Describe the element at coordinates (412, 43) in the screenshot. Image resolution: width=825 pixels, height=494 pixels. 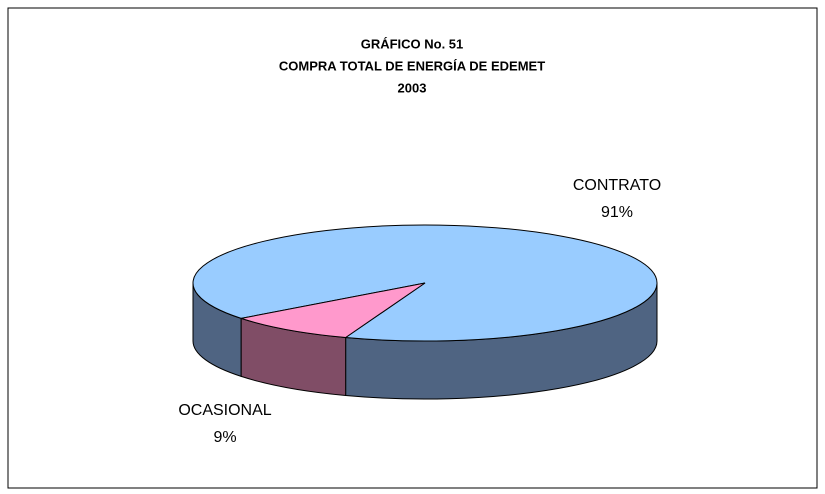
I see `chart-title: GRÁFICO No. 51` at that location.